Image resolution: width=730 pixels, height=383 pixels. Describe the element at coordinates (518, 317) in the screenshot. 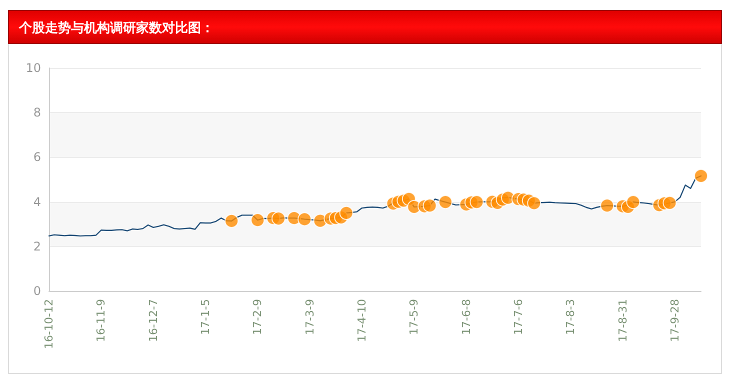

I see `x-tick-label: 17-7-6` at that location.